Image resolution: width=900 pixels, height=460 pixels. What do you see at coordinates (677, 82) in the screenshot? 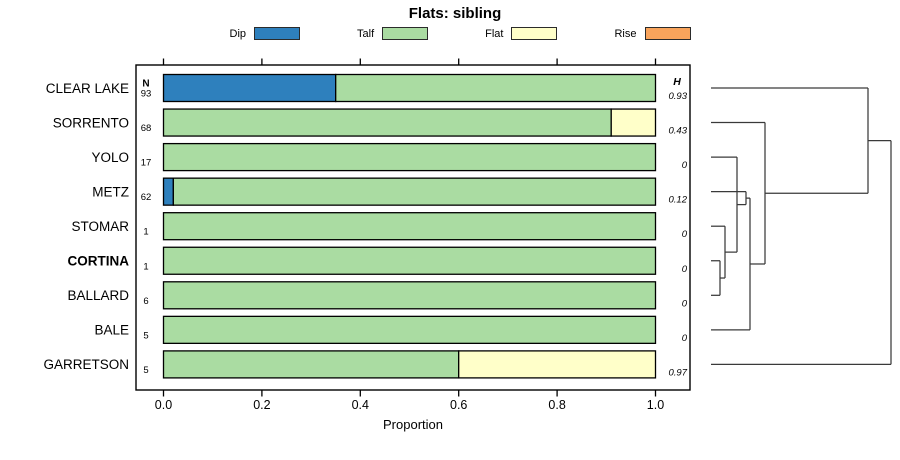
I see `h-column-header: H` at bounding box center [677, 82].